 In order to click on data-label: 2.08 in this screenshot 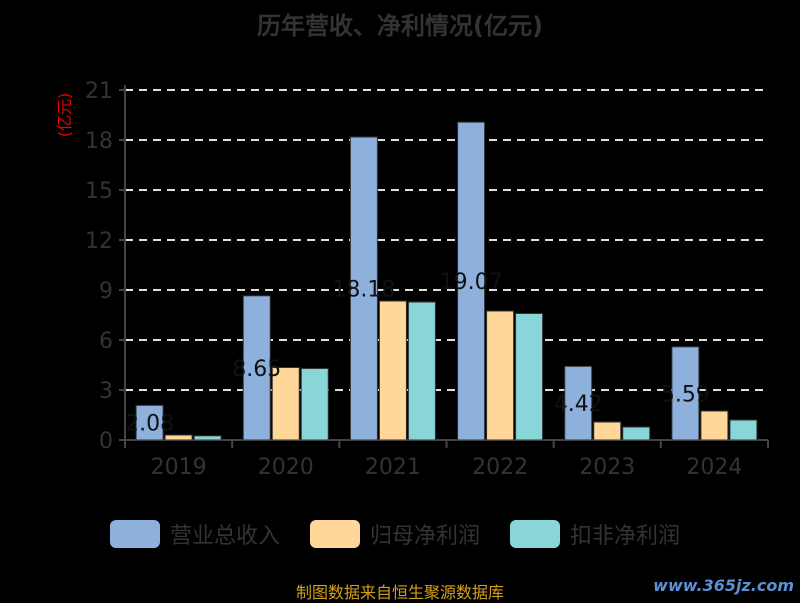, I will do `click(149, 424)`.